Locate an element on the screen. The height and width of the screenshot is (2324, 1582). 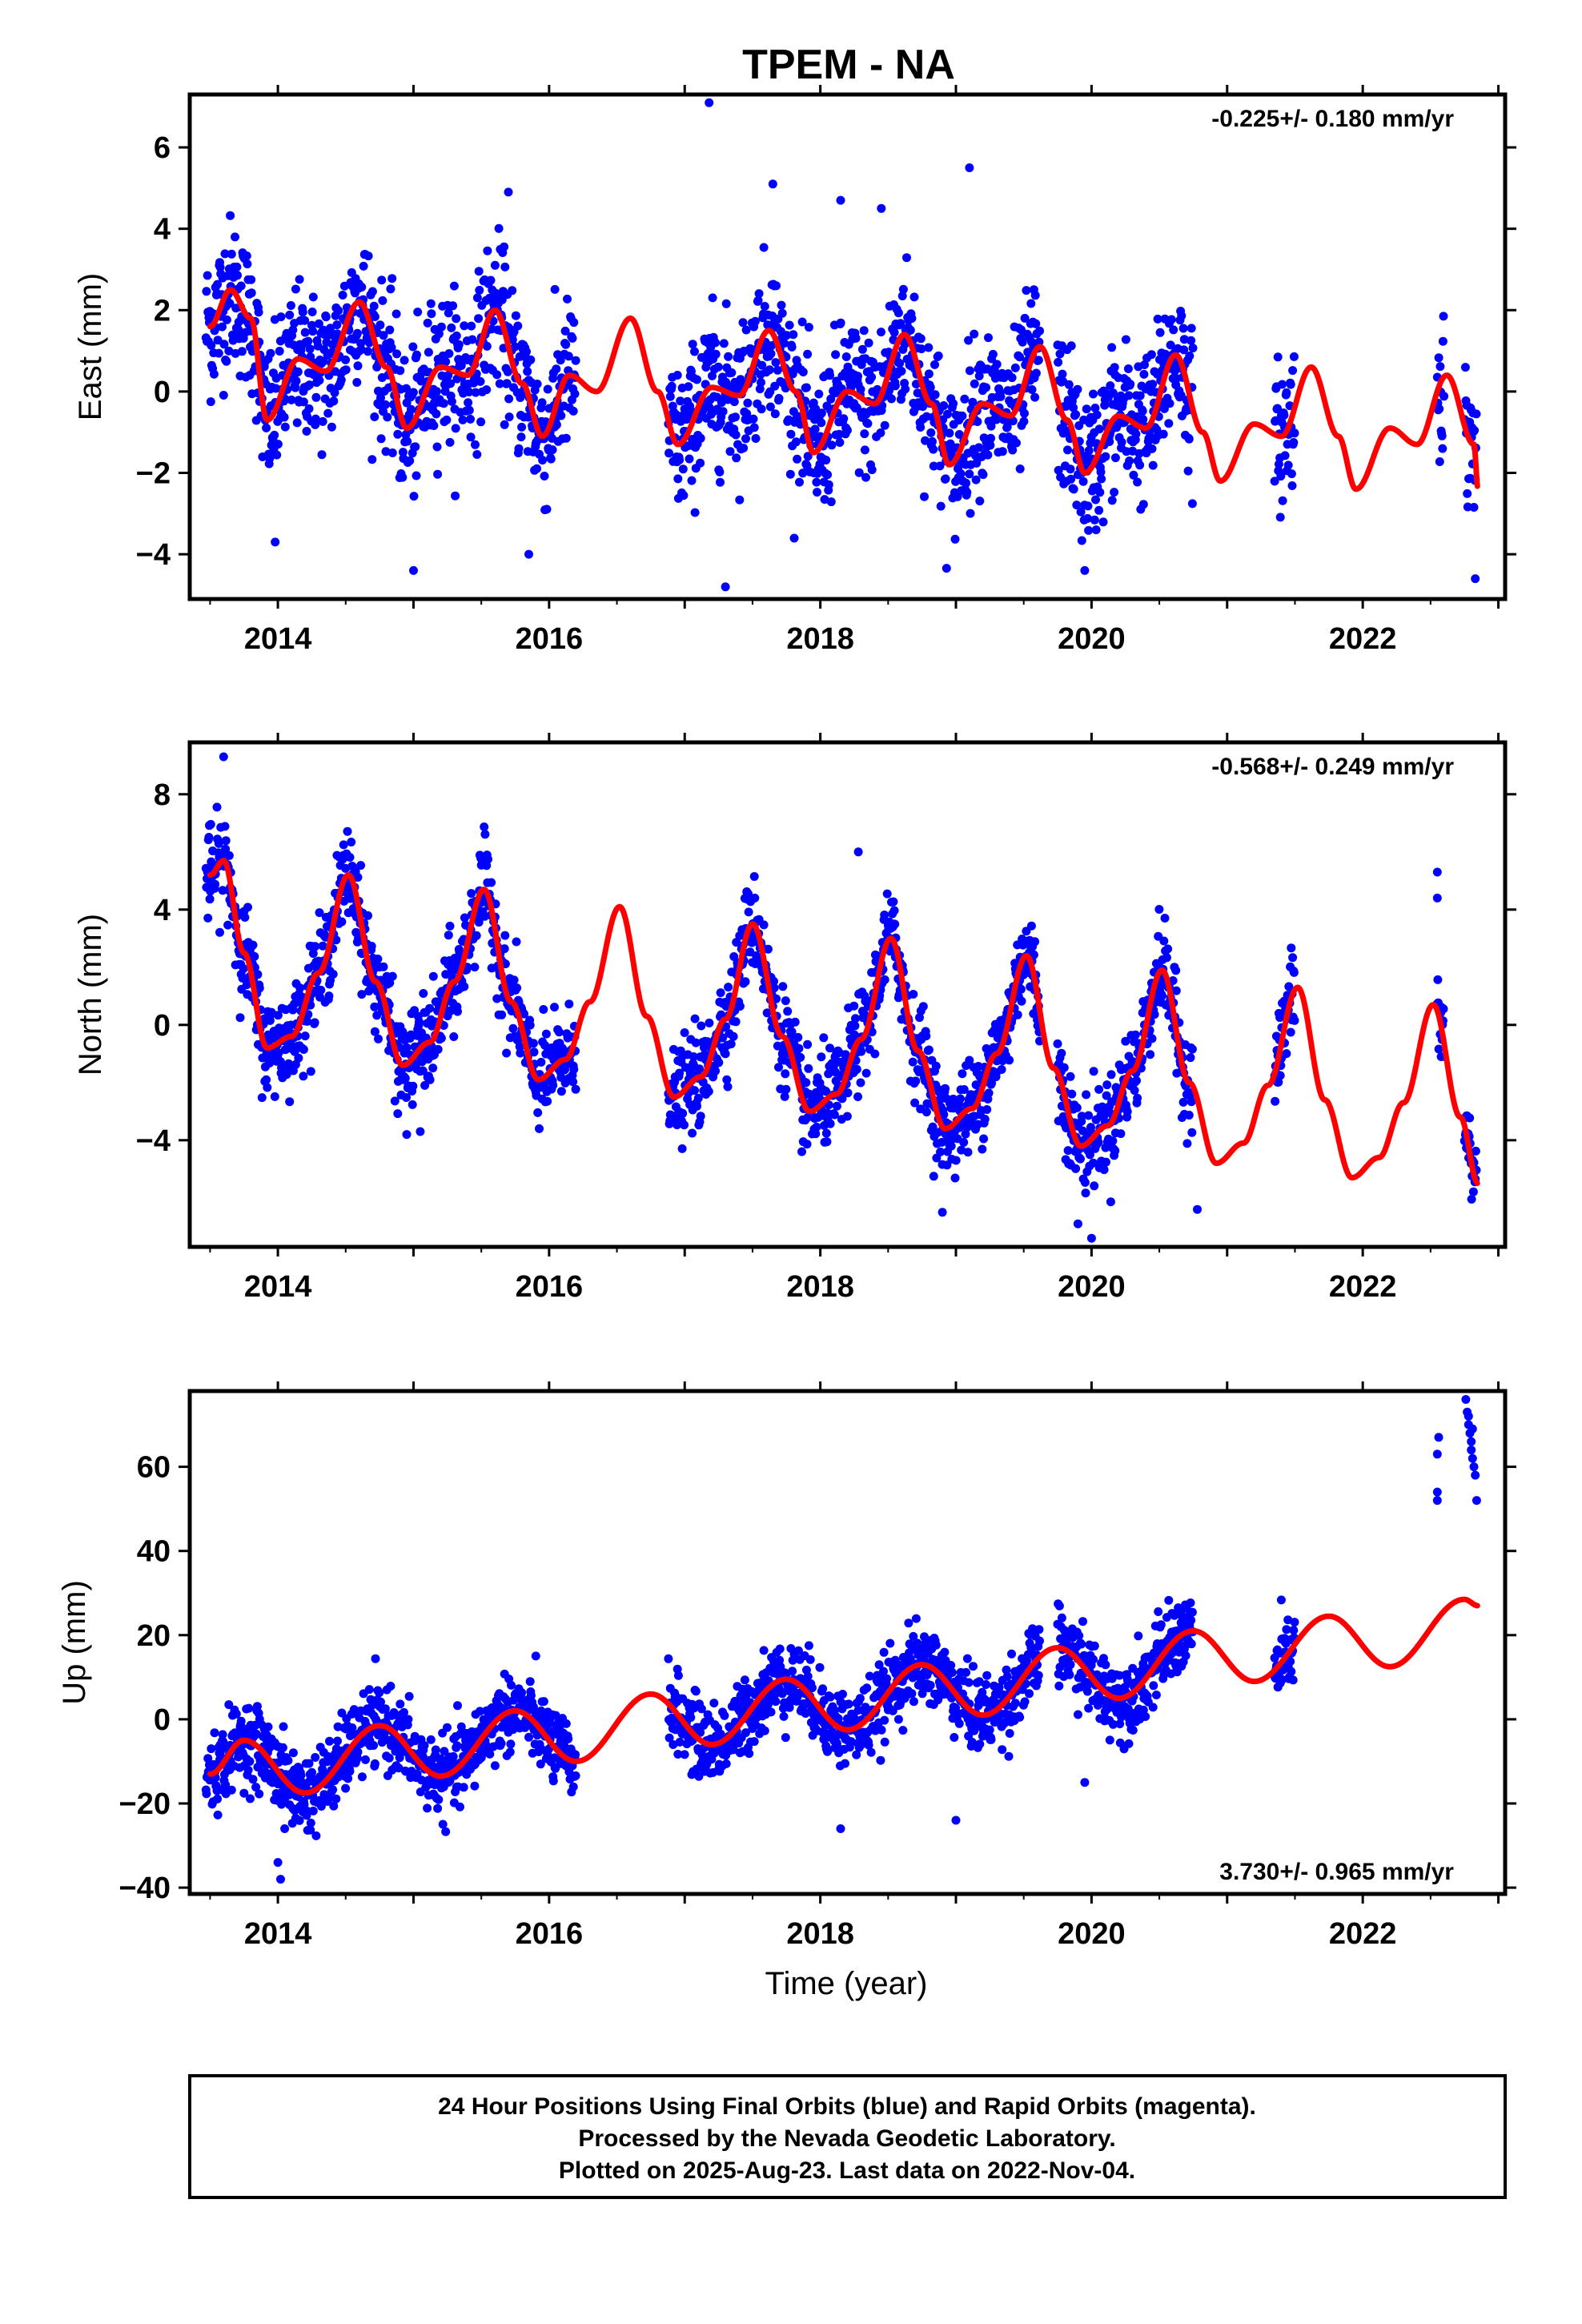
east-x-tick-label: 2018 is located at coordinates (820, 639).